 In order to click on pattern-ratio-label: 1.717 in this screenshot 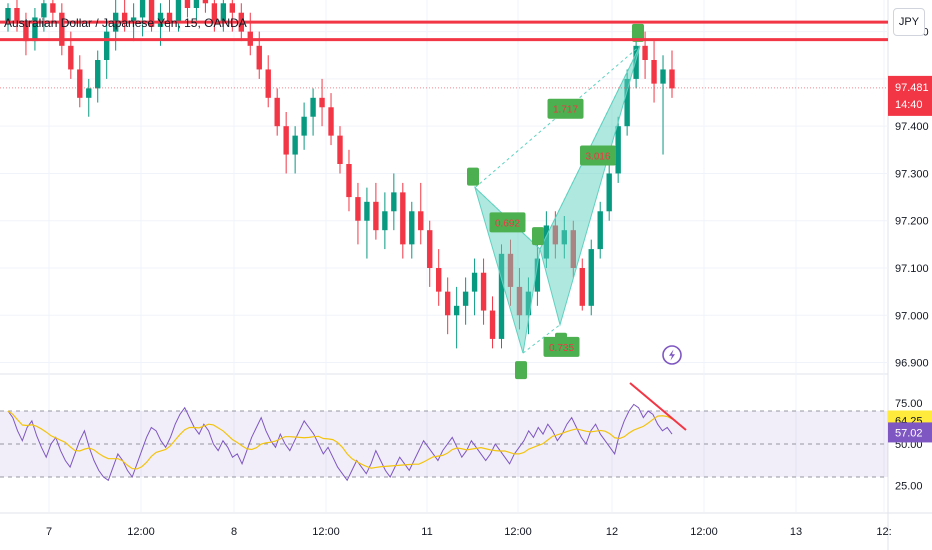, I will do `click(565, 108)`.